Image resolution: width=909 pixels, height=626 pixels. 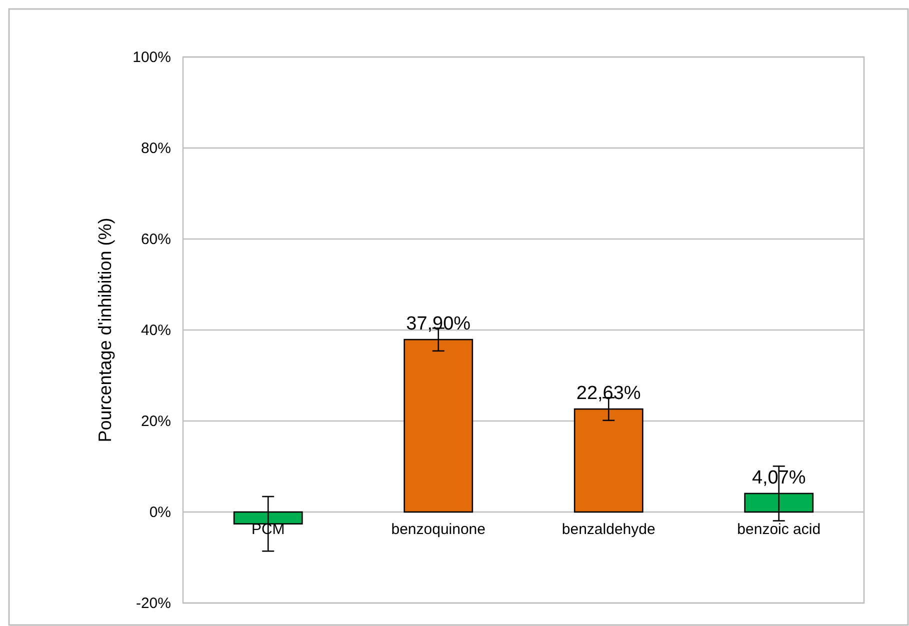 What do you see at coordinates (608, 393) in the screenshot?
I see `data-label: 22,63%` at bounding box center [608, 393].